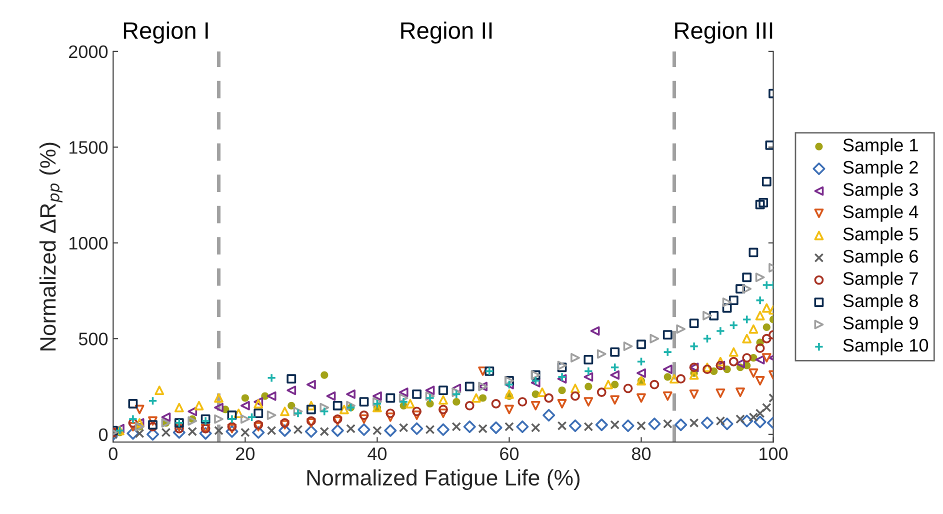 The width and height of the screenshot is (943, 514). What do you see at coordinates (641, 453) in the screenshot?
I see `x-tick-label: 80` at bounding box center [641, 453].